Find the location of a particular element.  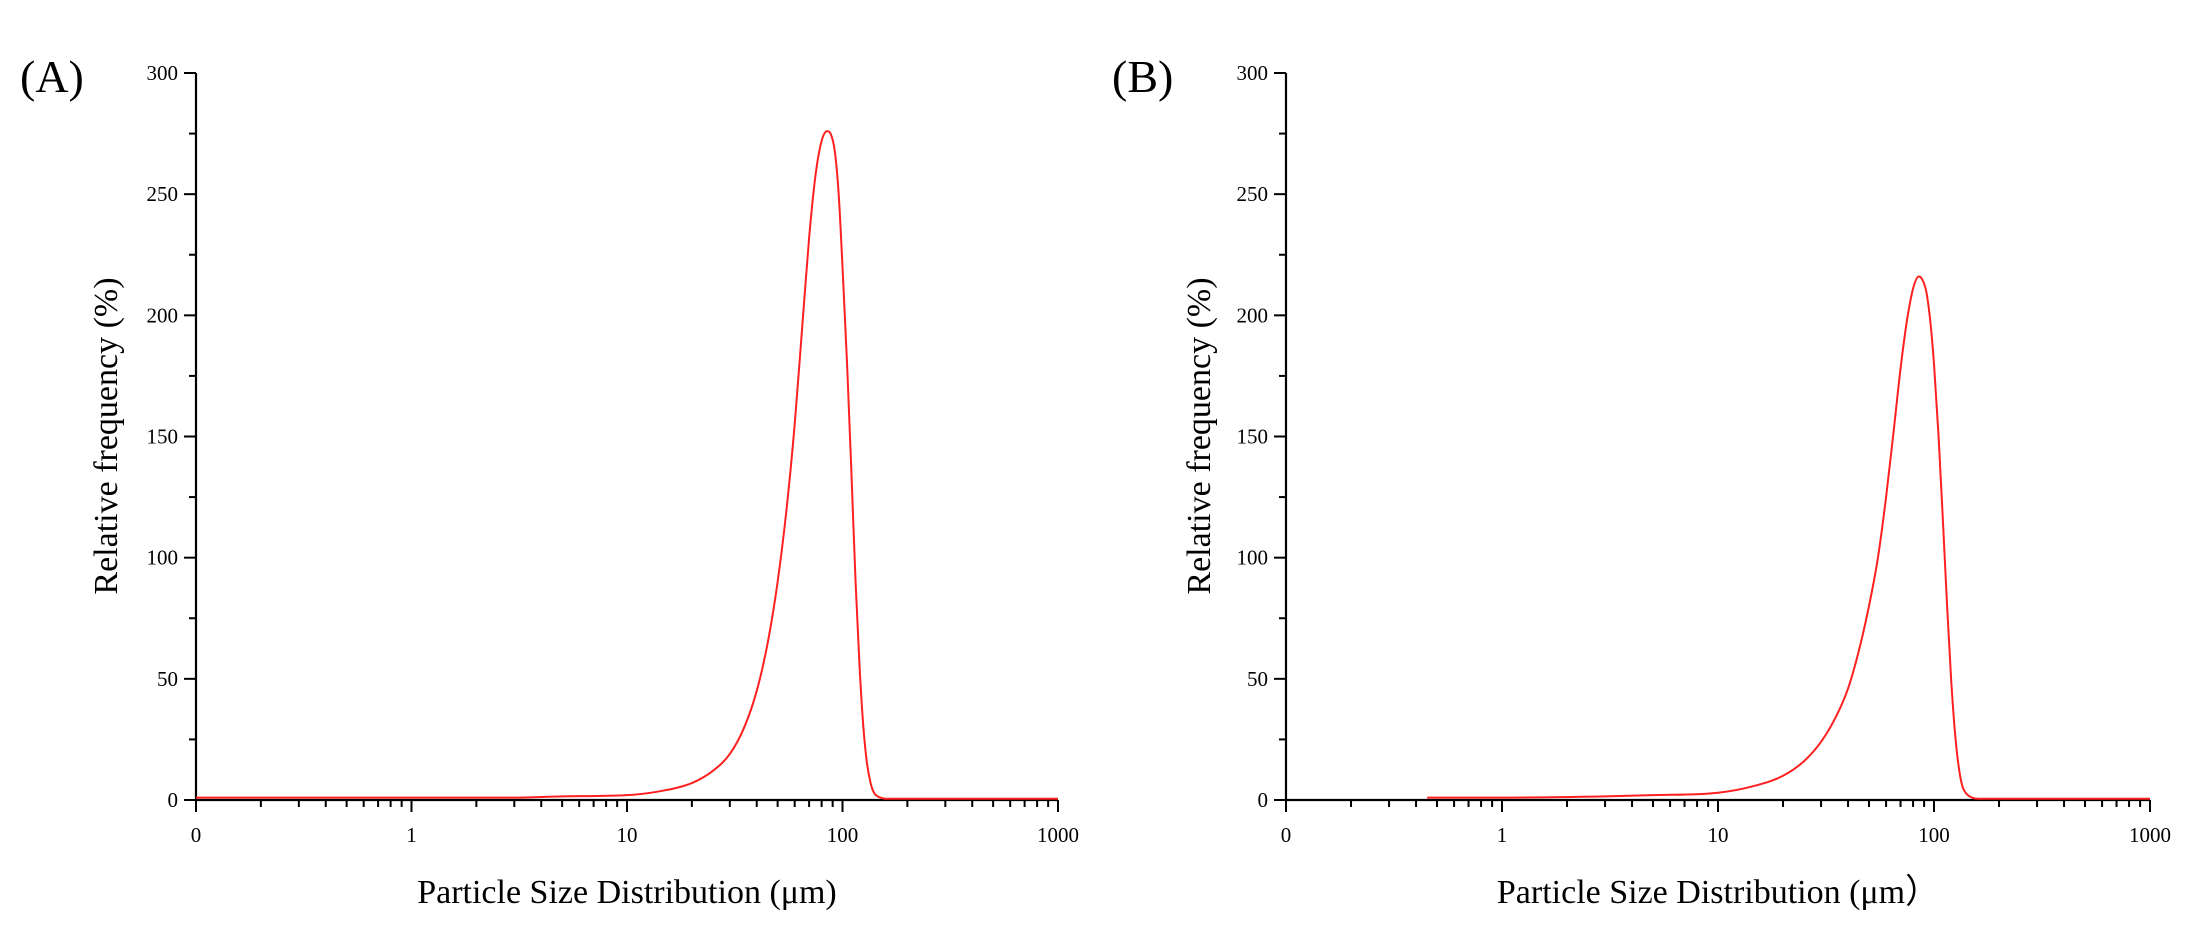

panel-label: (A) is located at coordinates (52, 76).